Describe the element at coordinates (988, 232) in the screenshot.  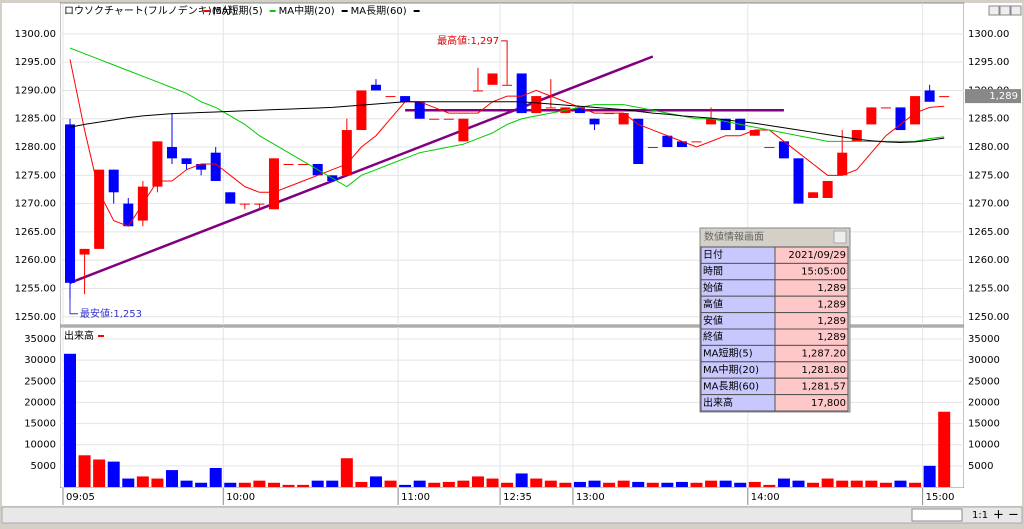
I see `y-tick-label-right: 1265.00` at that location.